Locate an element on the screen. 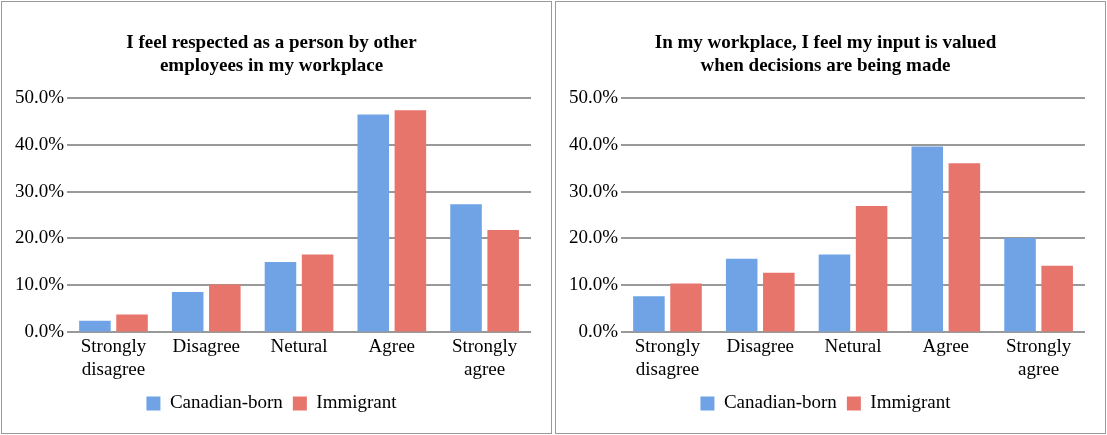  chart-title: I feel respected as a person by other employees in my workplace is located at coordinates (272, 53).